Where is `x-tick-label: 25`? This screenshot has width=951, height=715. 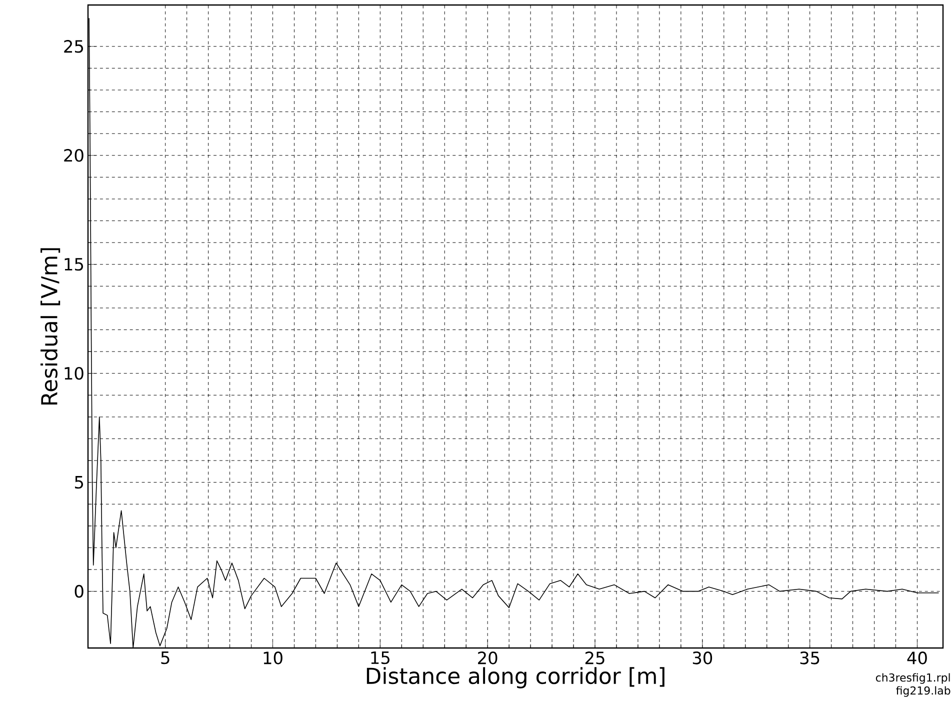 x-tick-label: 25 is located at coordinates (594, 658).